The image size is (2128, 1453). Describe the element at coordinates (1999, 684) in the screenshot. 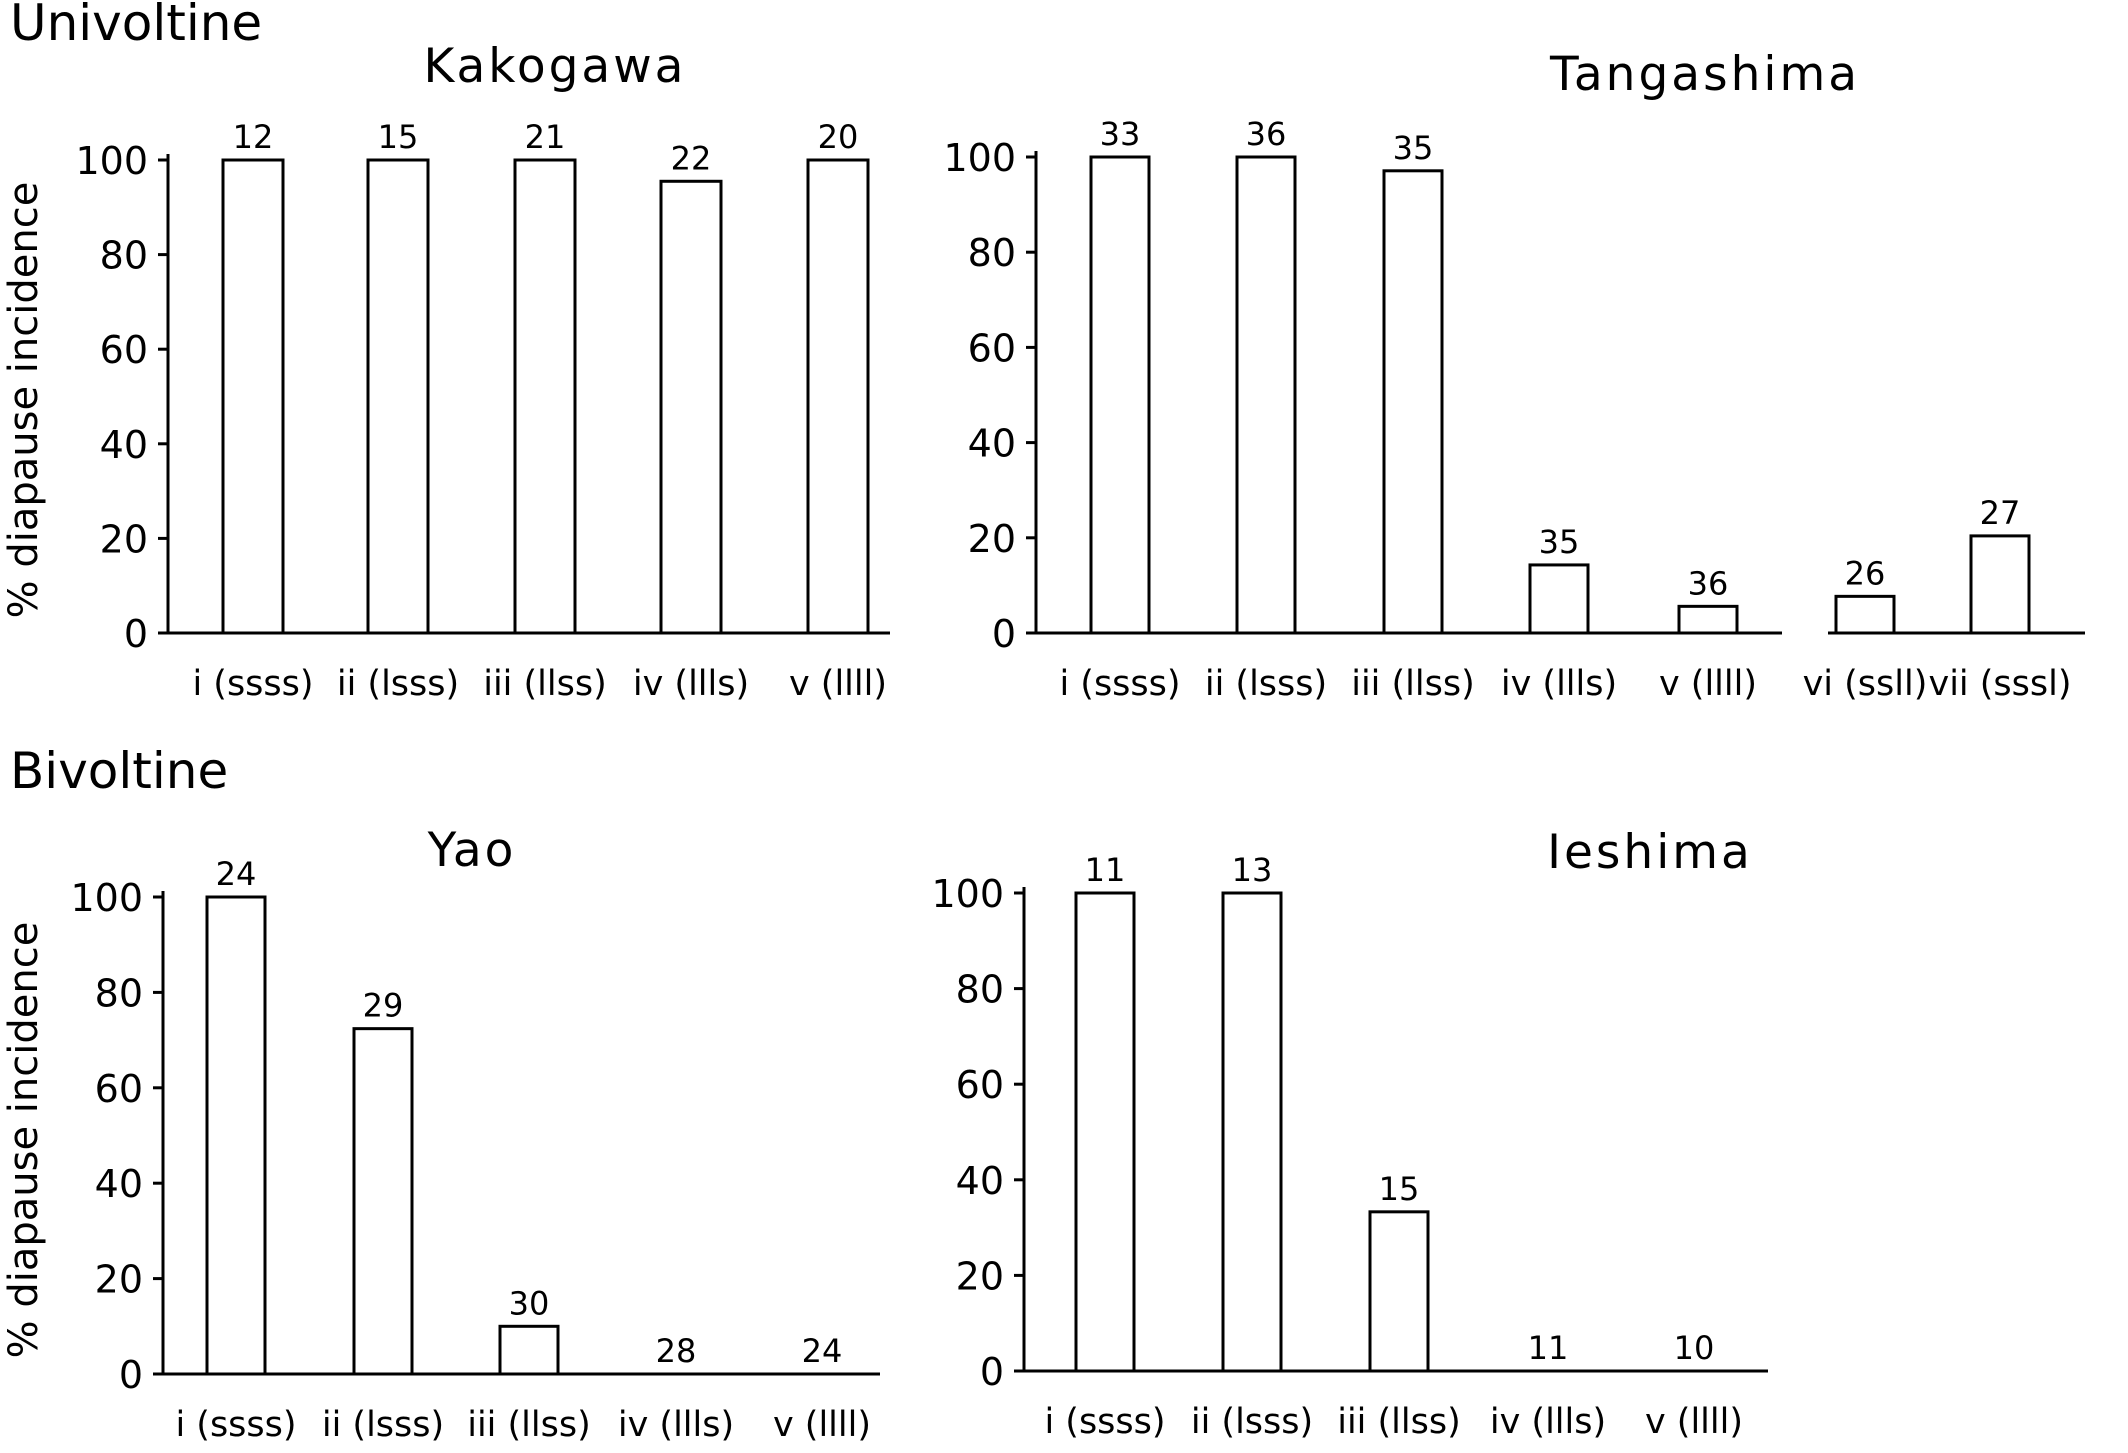

I see `x-tick-label: vii (sssl)` at that location.